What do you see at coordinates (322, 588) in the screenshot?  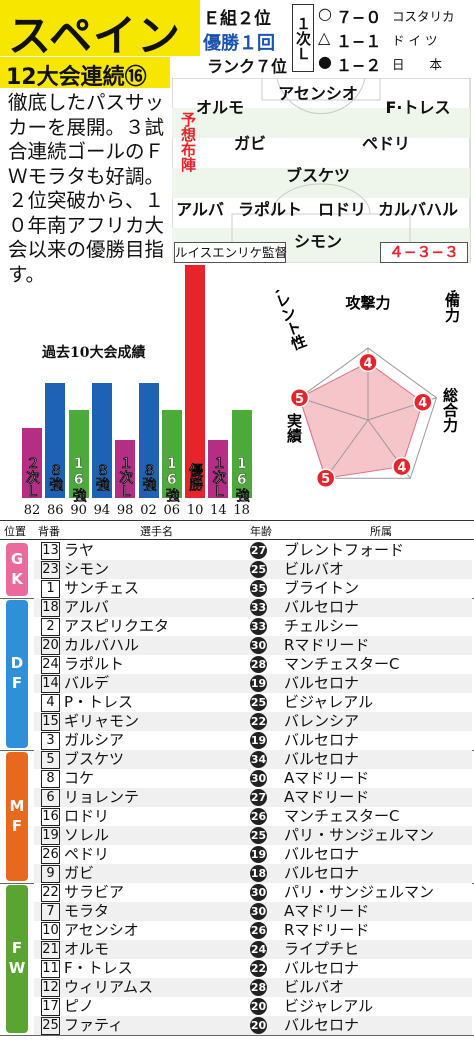 I see `player-club: ブライトン` at bounding box center [322, 588].